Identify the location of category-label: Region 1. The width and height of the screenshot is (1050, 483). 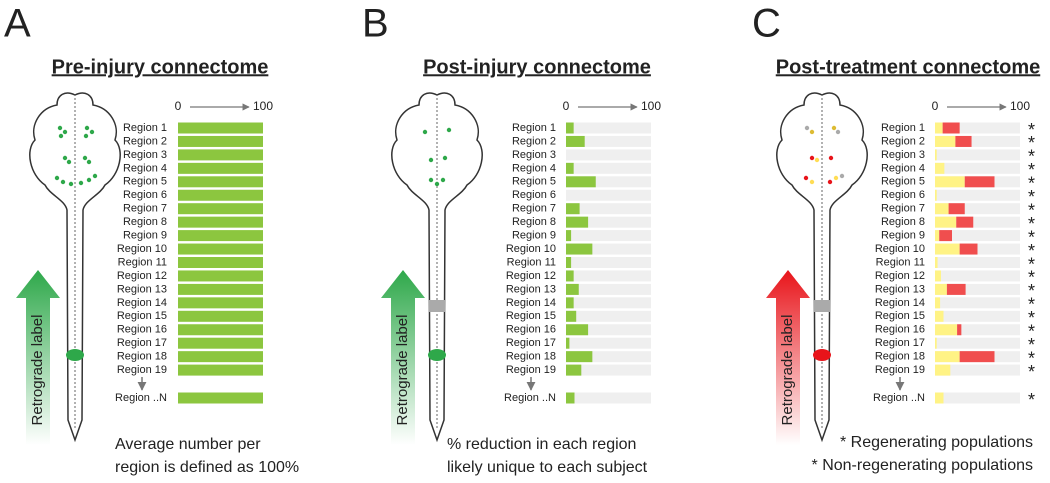
(534, 128).